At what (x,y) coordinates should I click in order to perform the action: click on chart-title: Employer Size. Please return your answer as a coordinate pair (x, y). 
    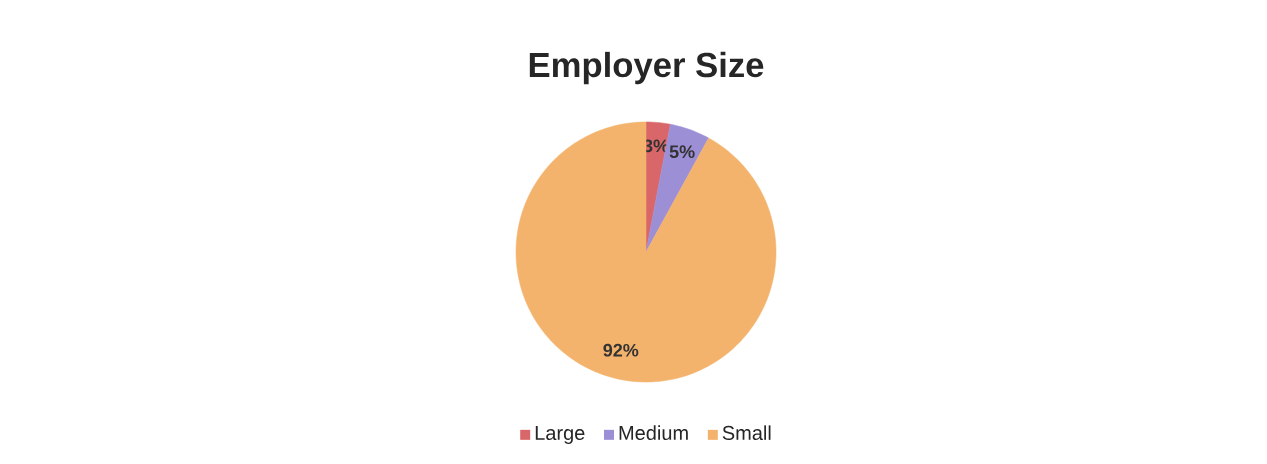
    Looking at the image, I should click on (646, 68).